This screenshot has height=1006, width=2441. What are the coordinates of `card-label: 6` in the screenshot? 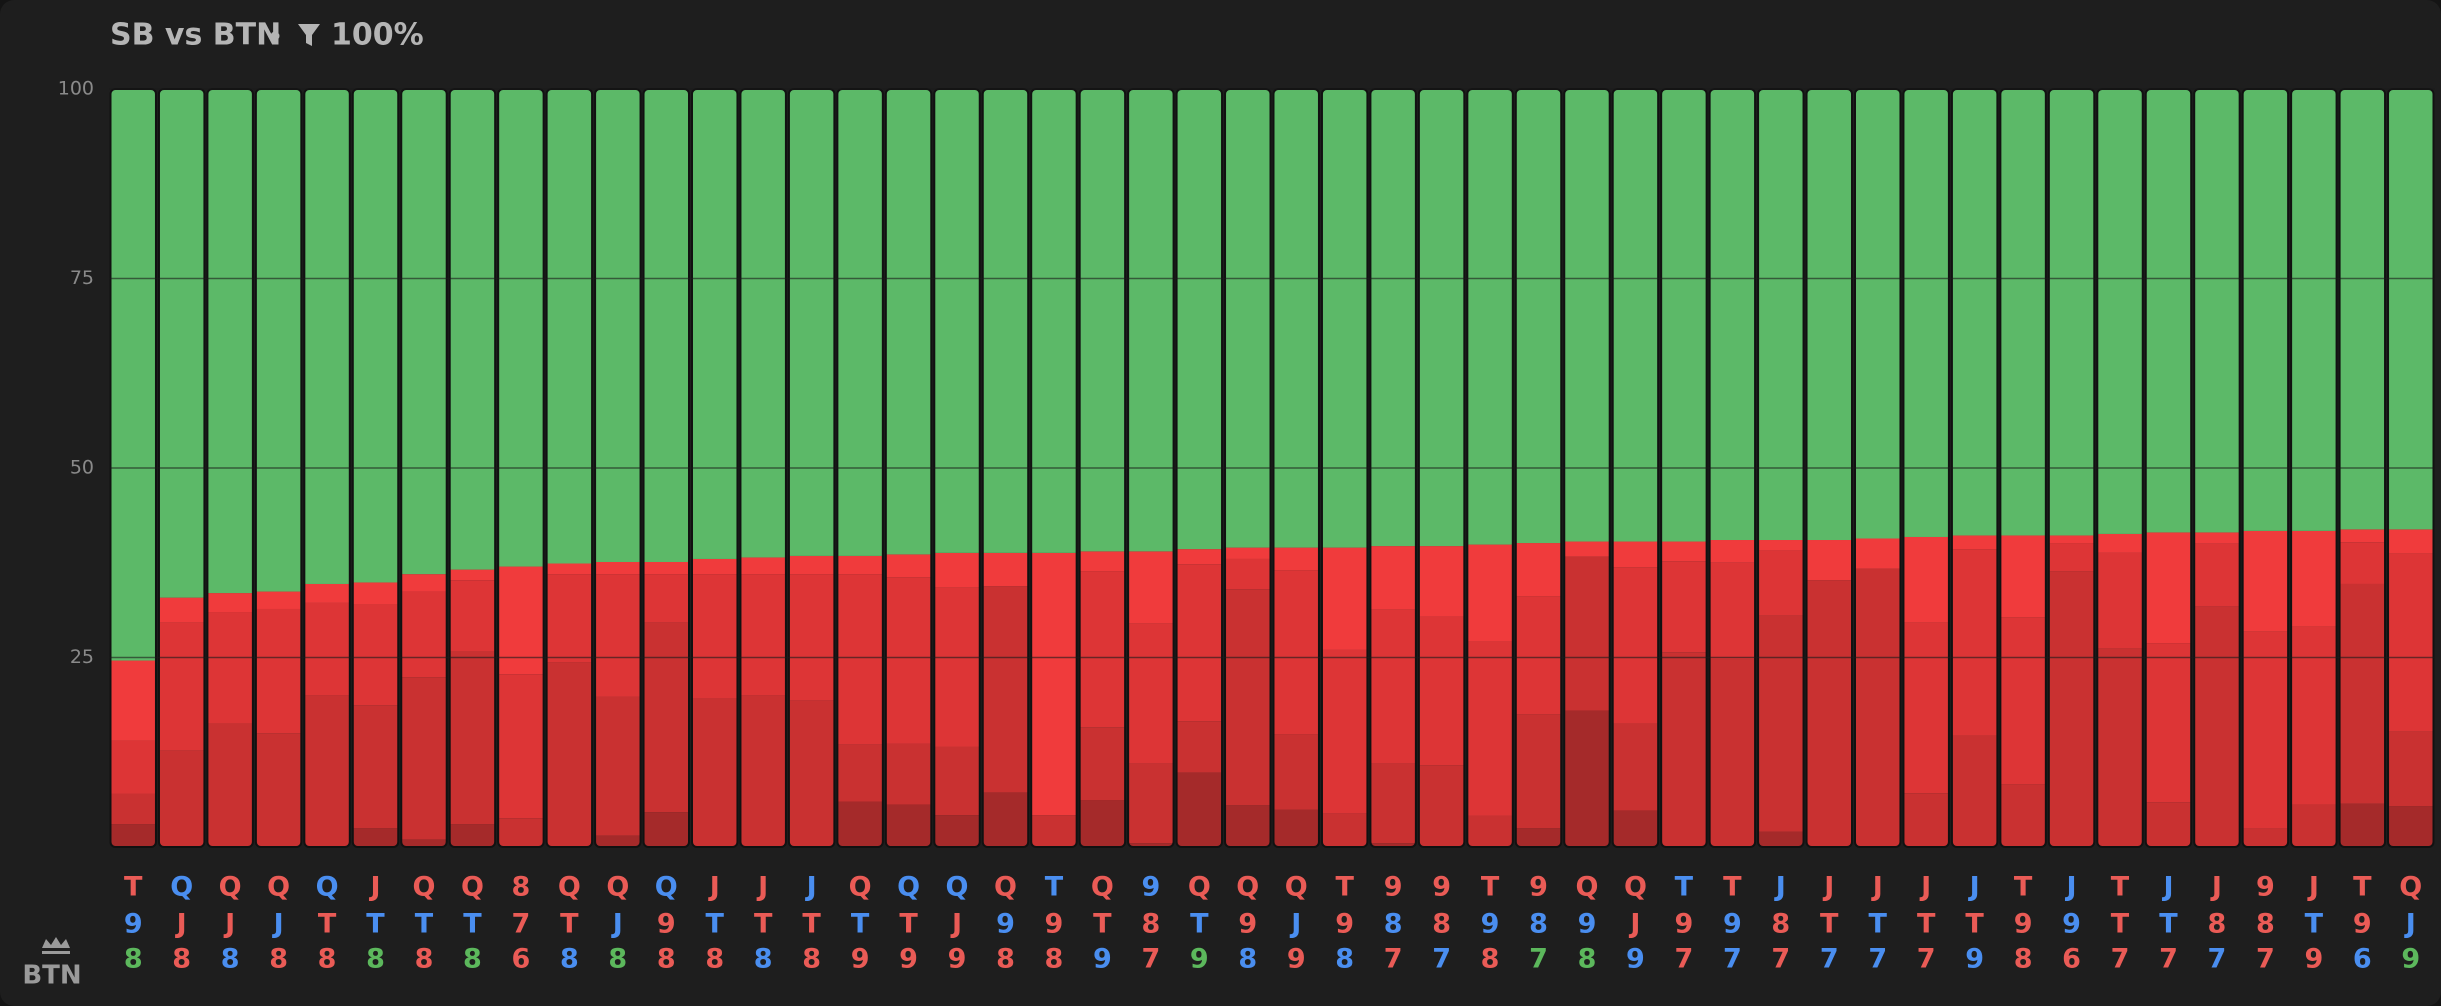 It's located at (520, 959).